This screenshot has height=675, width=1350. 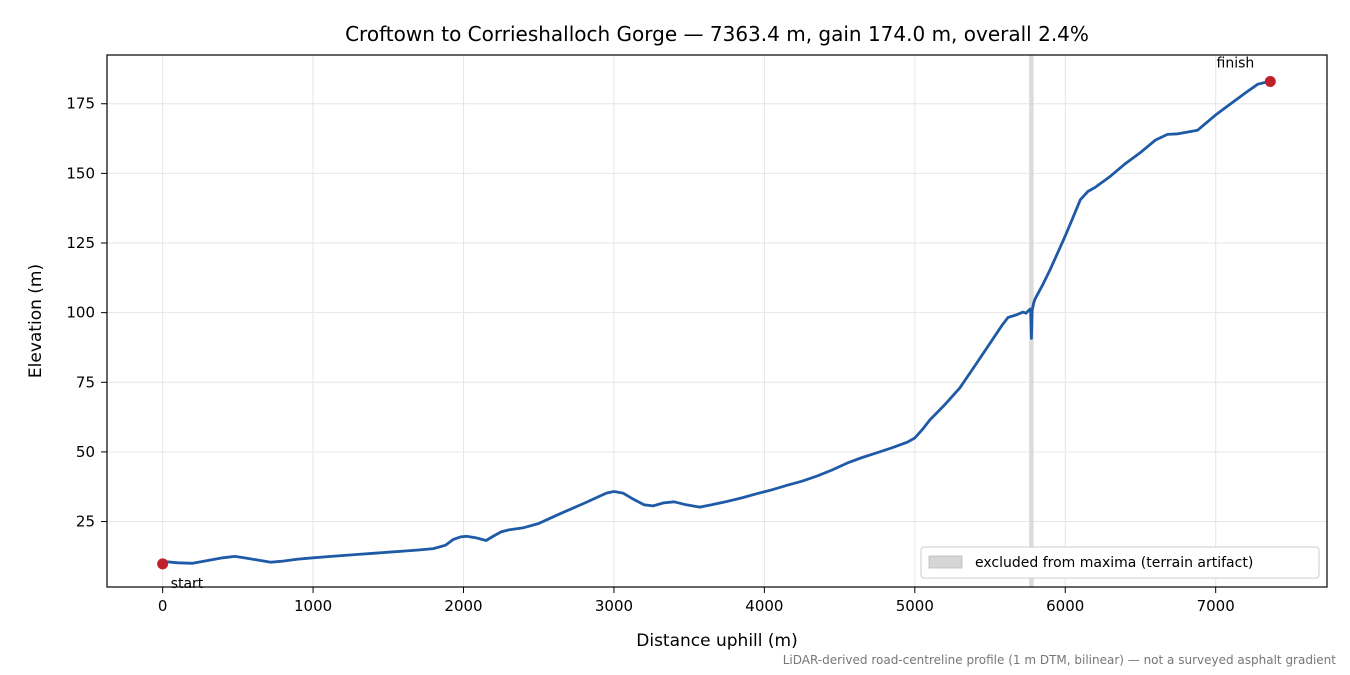 What do you see at coordinates (945, 562) in the screenshot?
I see `legend-swatch` at bounding box center [945, 562].